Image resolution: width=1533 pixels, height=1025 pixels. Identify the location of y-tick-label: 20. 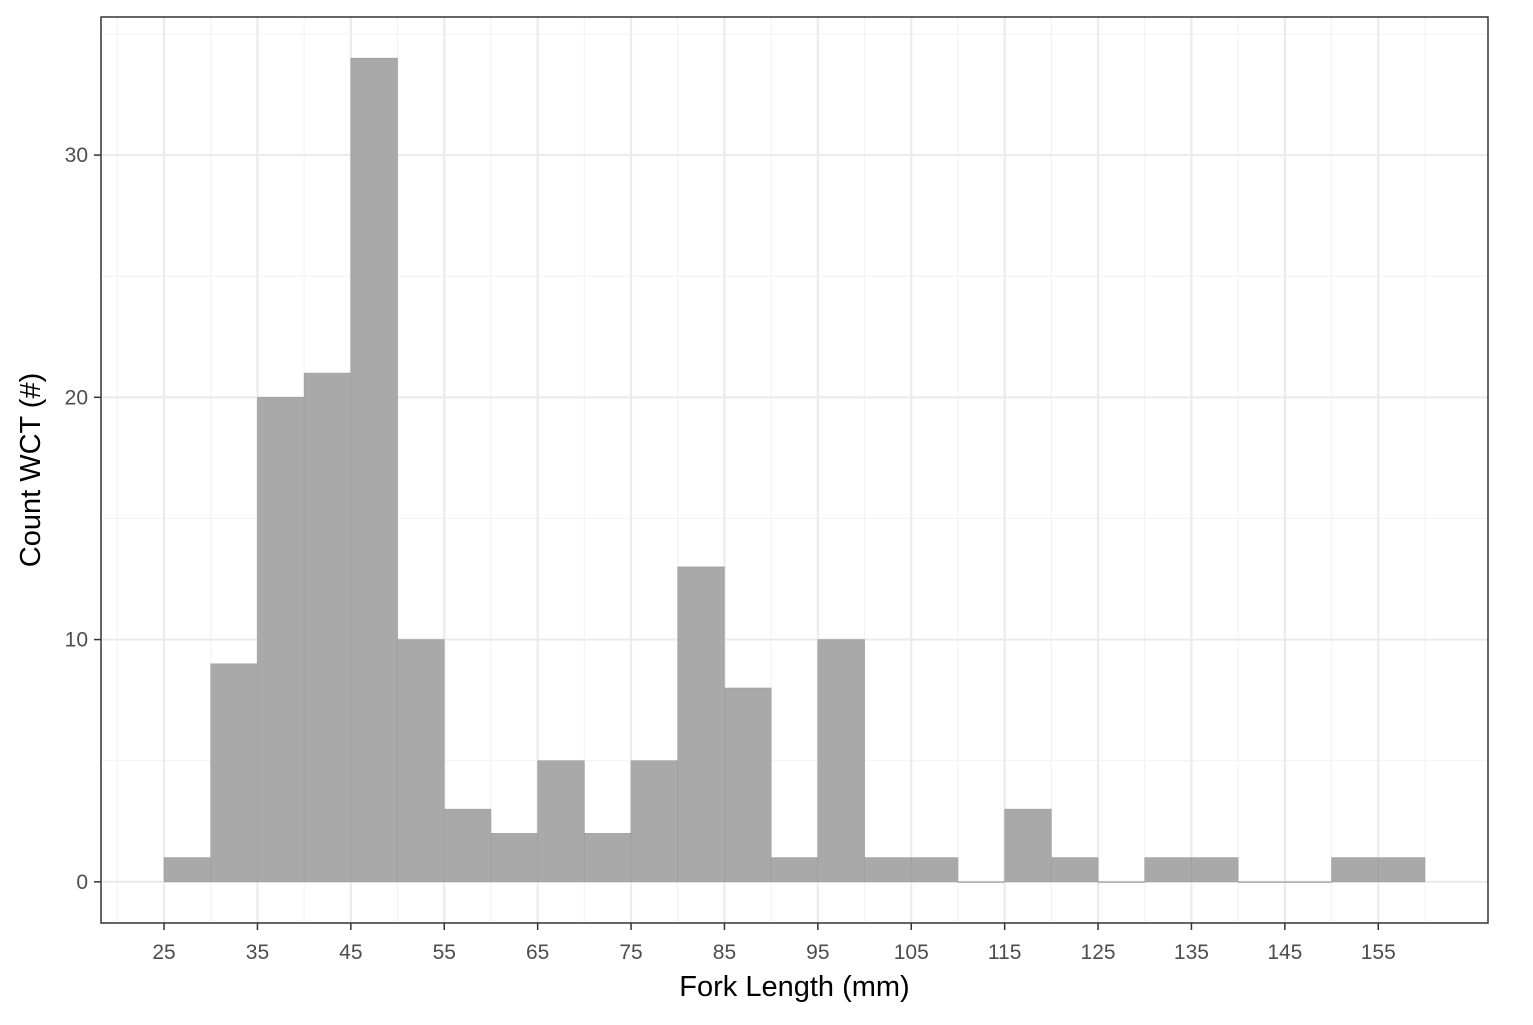
(76, 397).